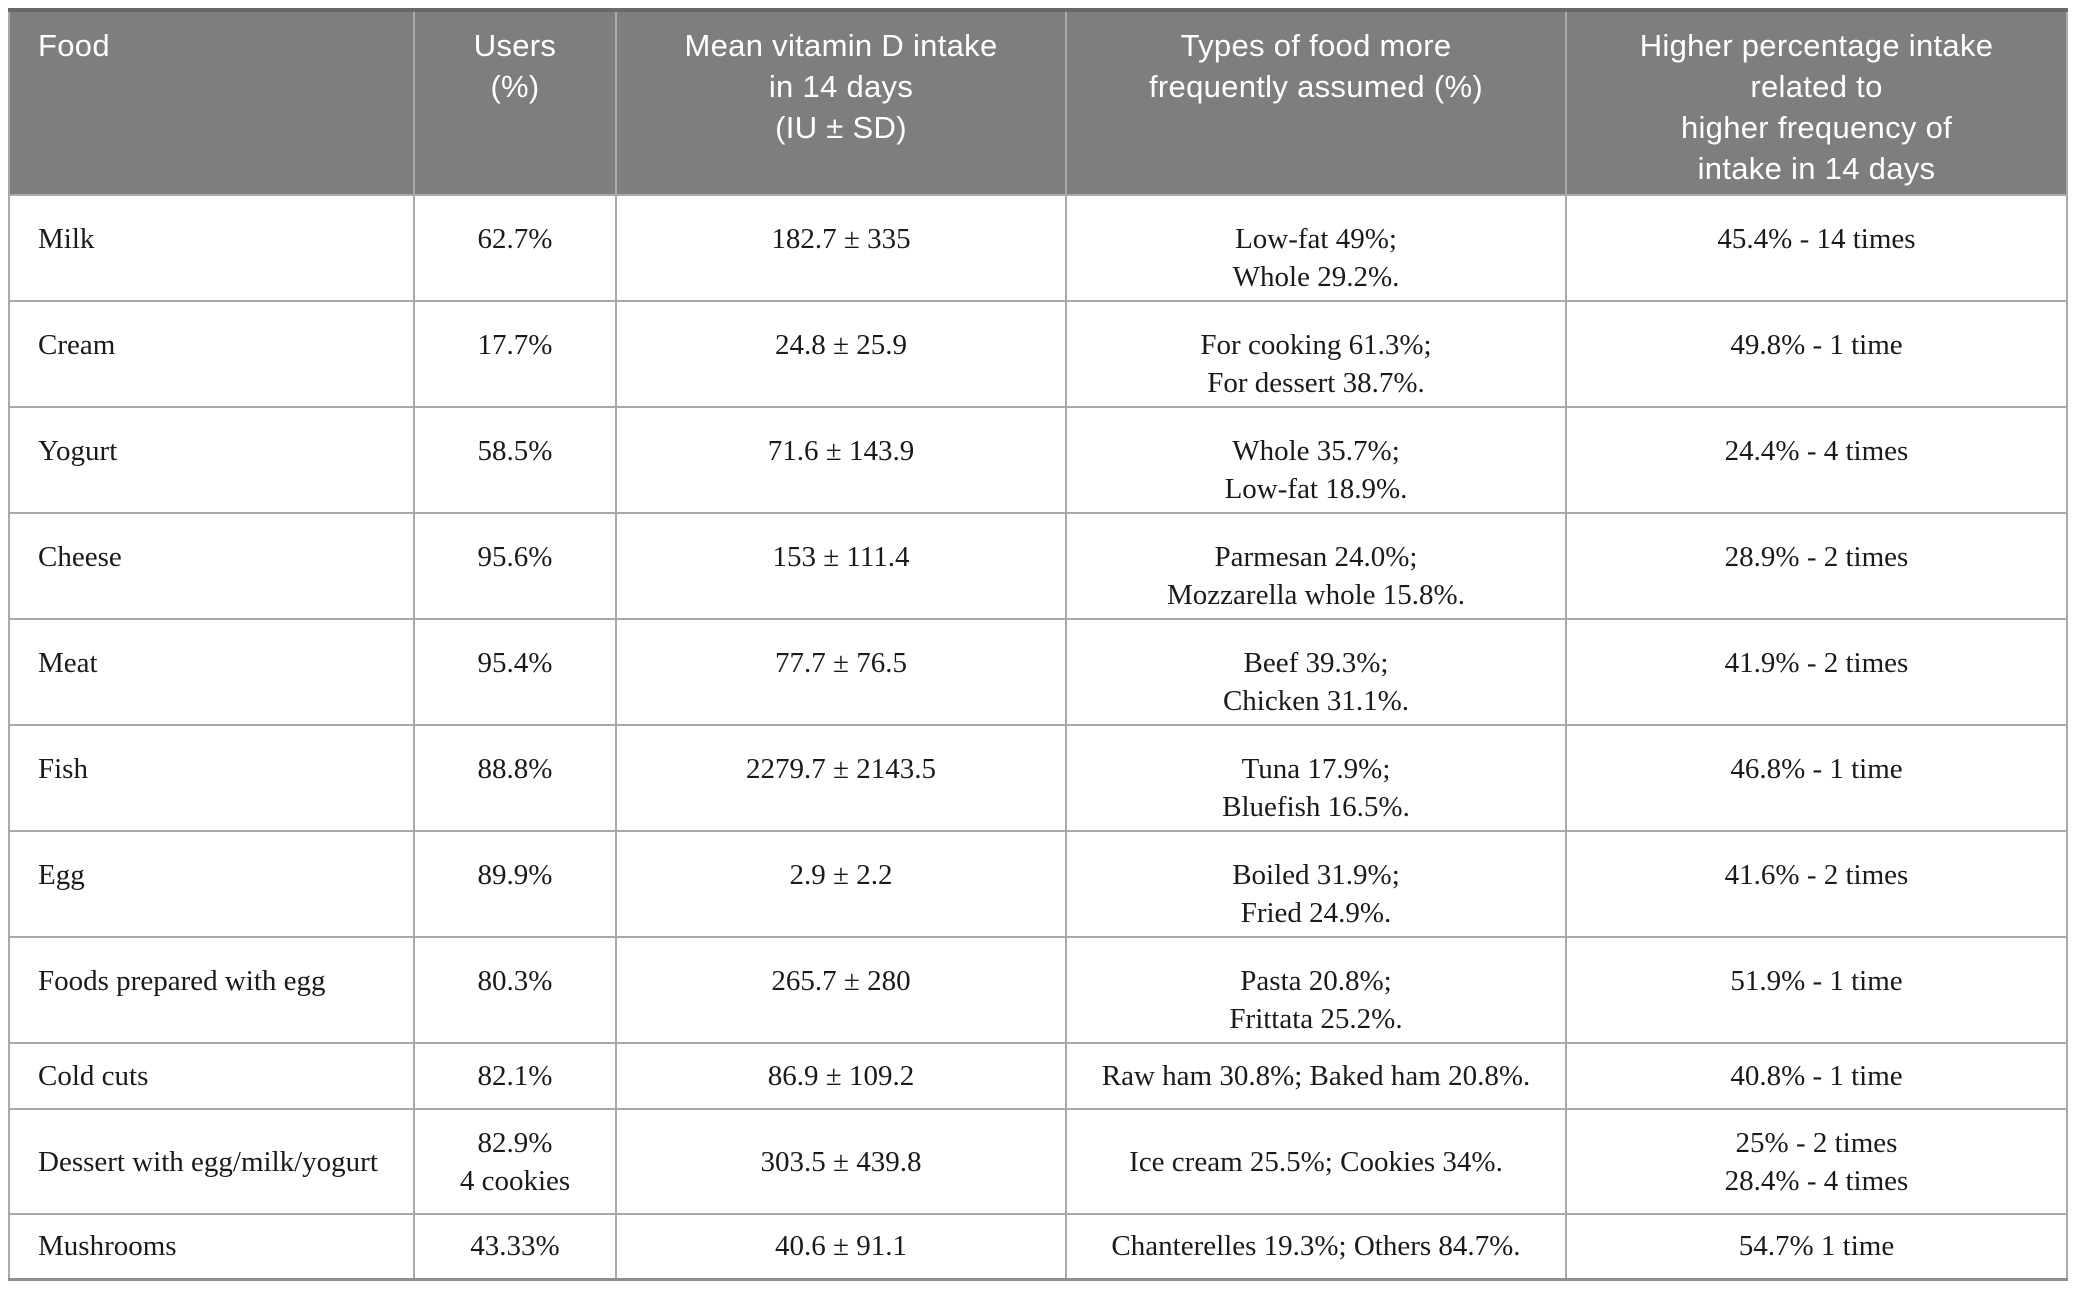  I want to click on mean-value: 24.8 ± 25.9, so click(841, 345).